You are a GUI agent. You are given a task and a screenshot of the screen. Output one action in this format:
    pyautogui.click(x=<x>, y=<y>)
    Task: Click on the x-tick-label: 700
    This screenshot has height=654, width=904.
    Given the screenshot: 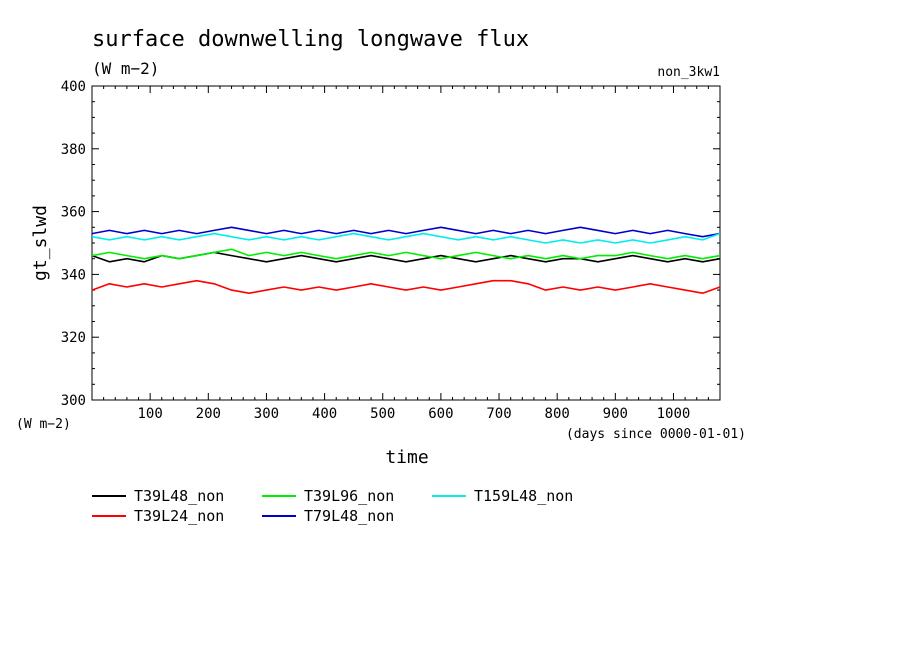 What is the action you would take?
    pyautogui.click(x=498, y=414)
    